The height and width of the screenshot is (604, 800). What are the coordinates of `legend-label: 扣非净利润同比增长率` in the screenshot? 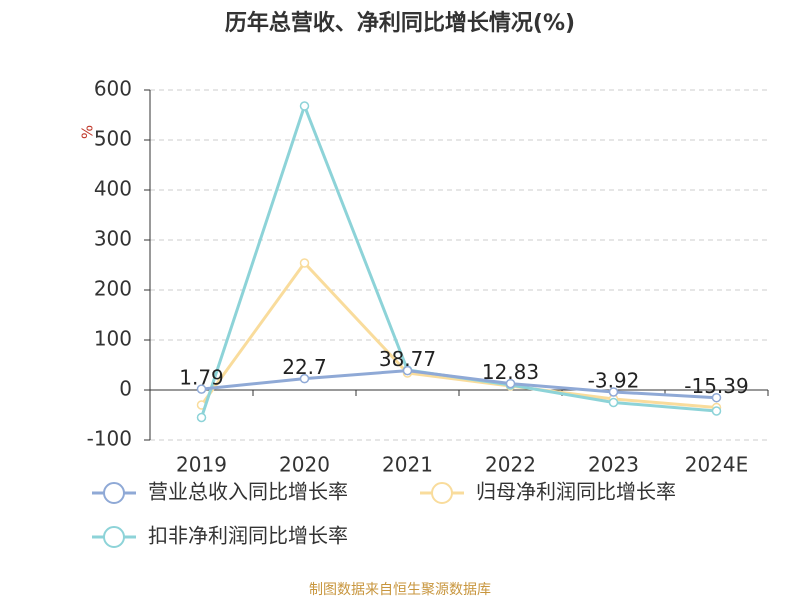 It's located at (248, 536).